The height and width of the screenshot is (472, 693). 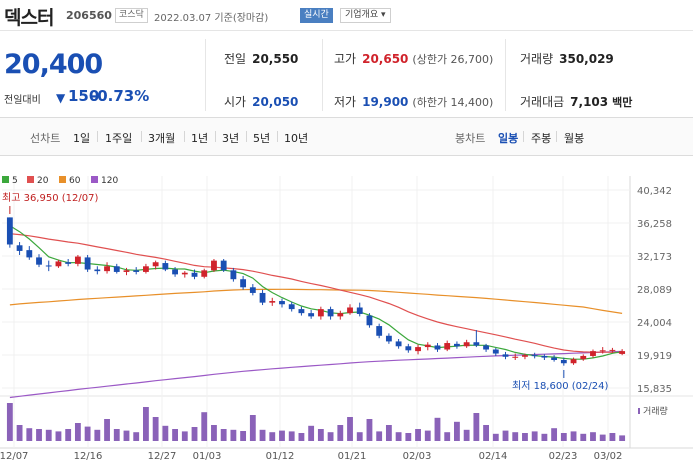 What do you see at coordinates (261, 59) in the screenshot?
I see `stat-prev-close: 전일 20,550` at bounding box center [261, 59].